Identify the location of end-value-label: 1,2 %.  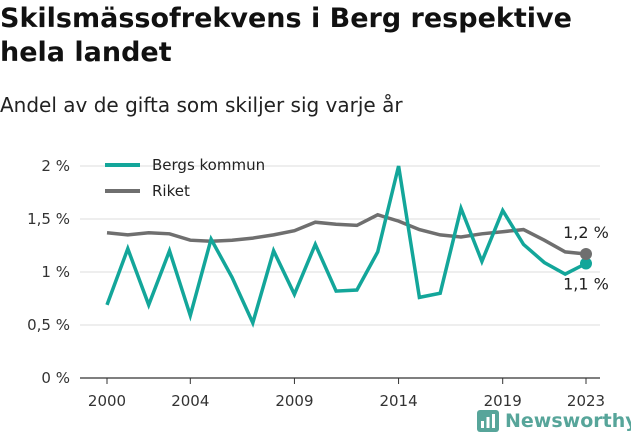
(586, 232).